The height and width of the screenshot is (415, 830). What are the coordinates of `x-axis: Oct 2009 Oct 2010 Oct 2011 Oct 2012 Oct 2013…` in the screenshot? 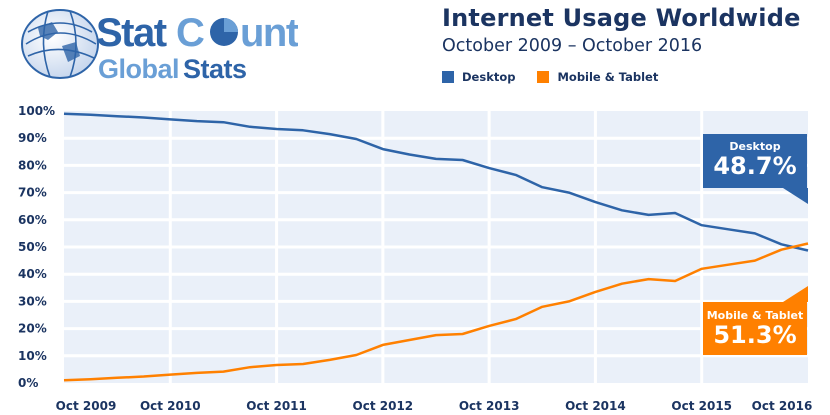 It's located at (434, 406).